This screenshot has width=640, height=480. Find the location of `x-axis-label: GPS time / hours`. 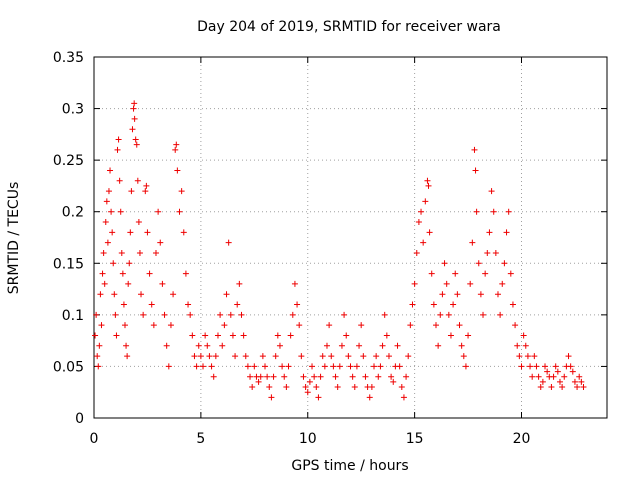

x-axis-label: GPS time / hours is located at coordinates (349, 466).